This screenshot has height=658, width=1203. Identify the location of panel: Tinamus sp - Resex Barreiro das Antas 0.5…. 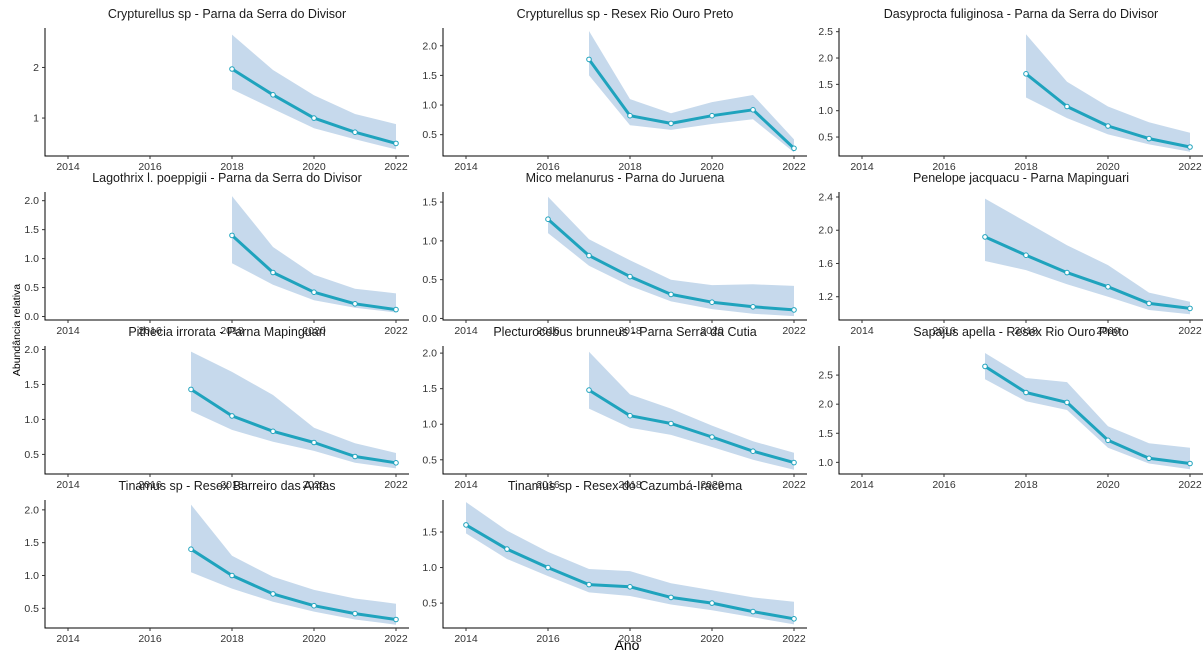
(216, 562).